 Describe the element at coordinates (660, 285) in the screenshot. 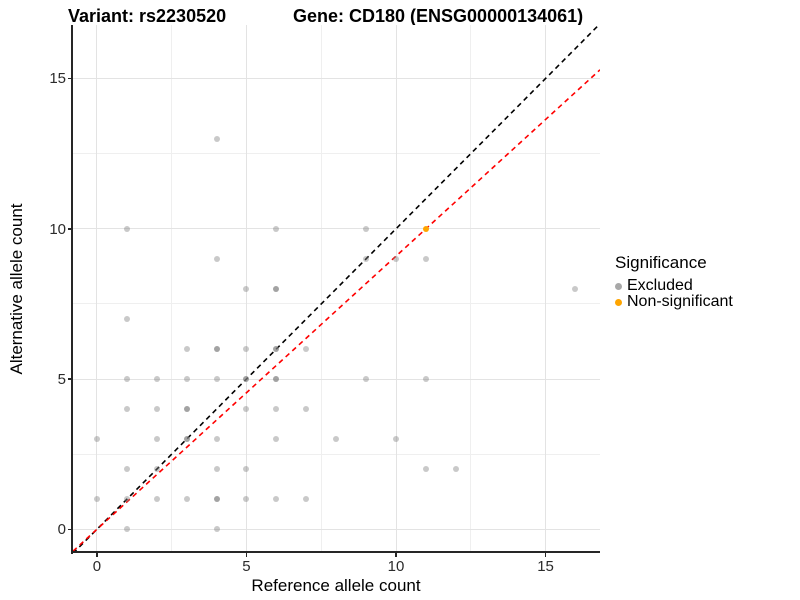

I see `legend-label-excluded: Excluded` at that location.